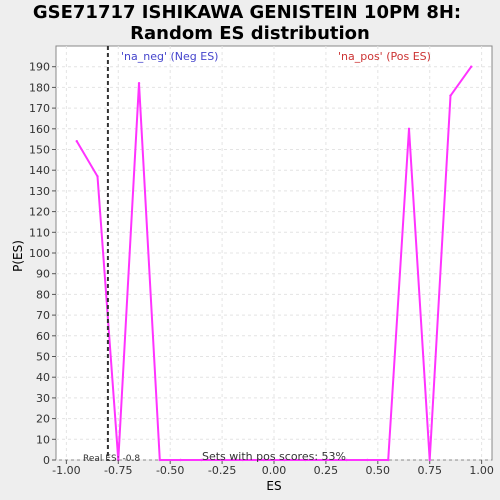 The width and height of the screenshot is (500, 500). What do you see at coordinates (247, 12) in the screenshot?
I see `chart-title-line-1: GSE71717 ISHIKAWA GENISTEIN 10PM 8H:` at bounding box center [247, 12].